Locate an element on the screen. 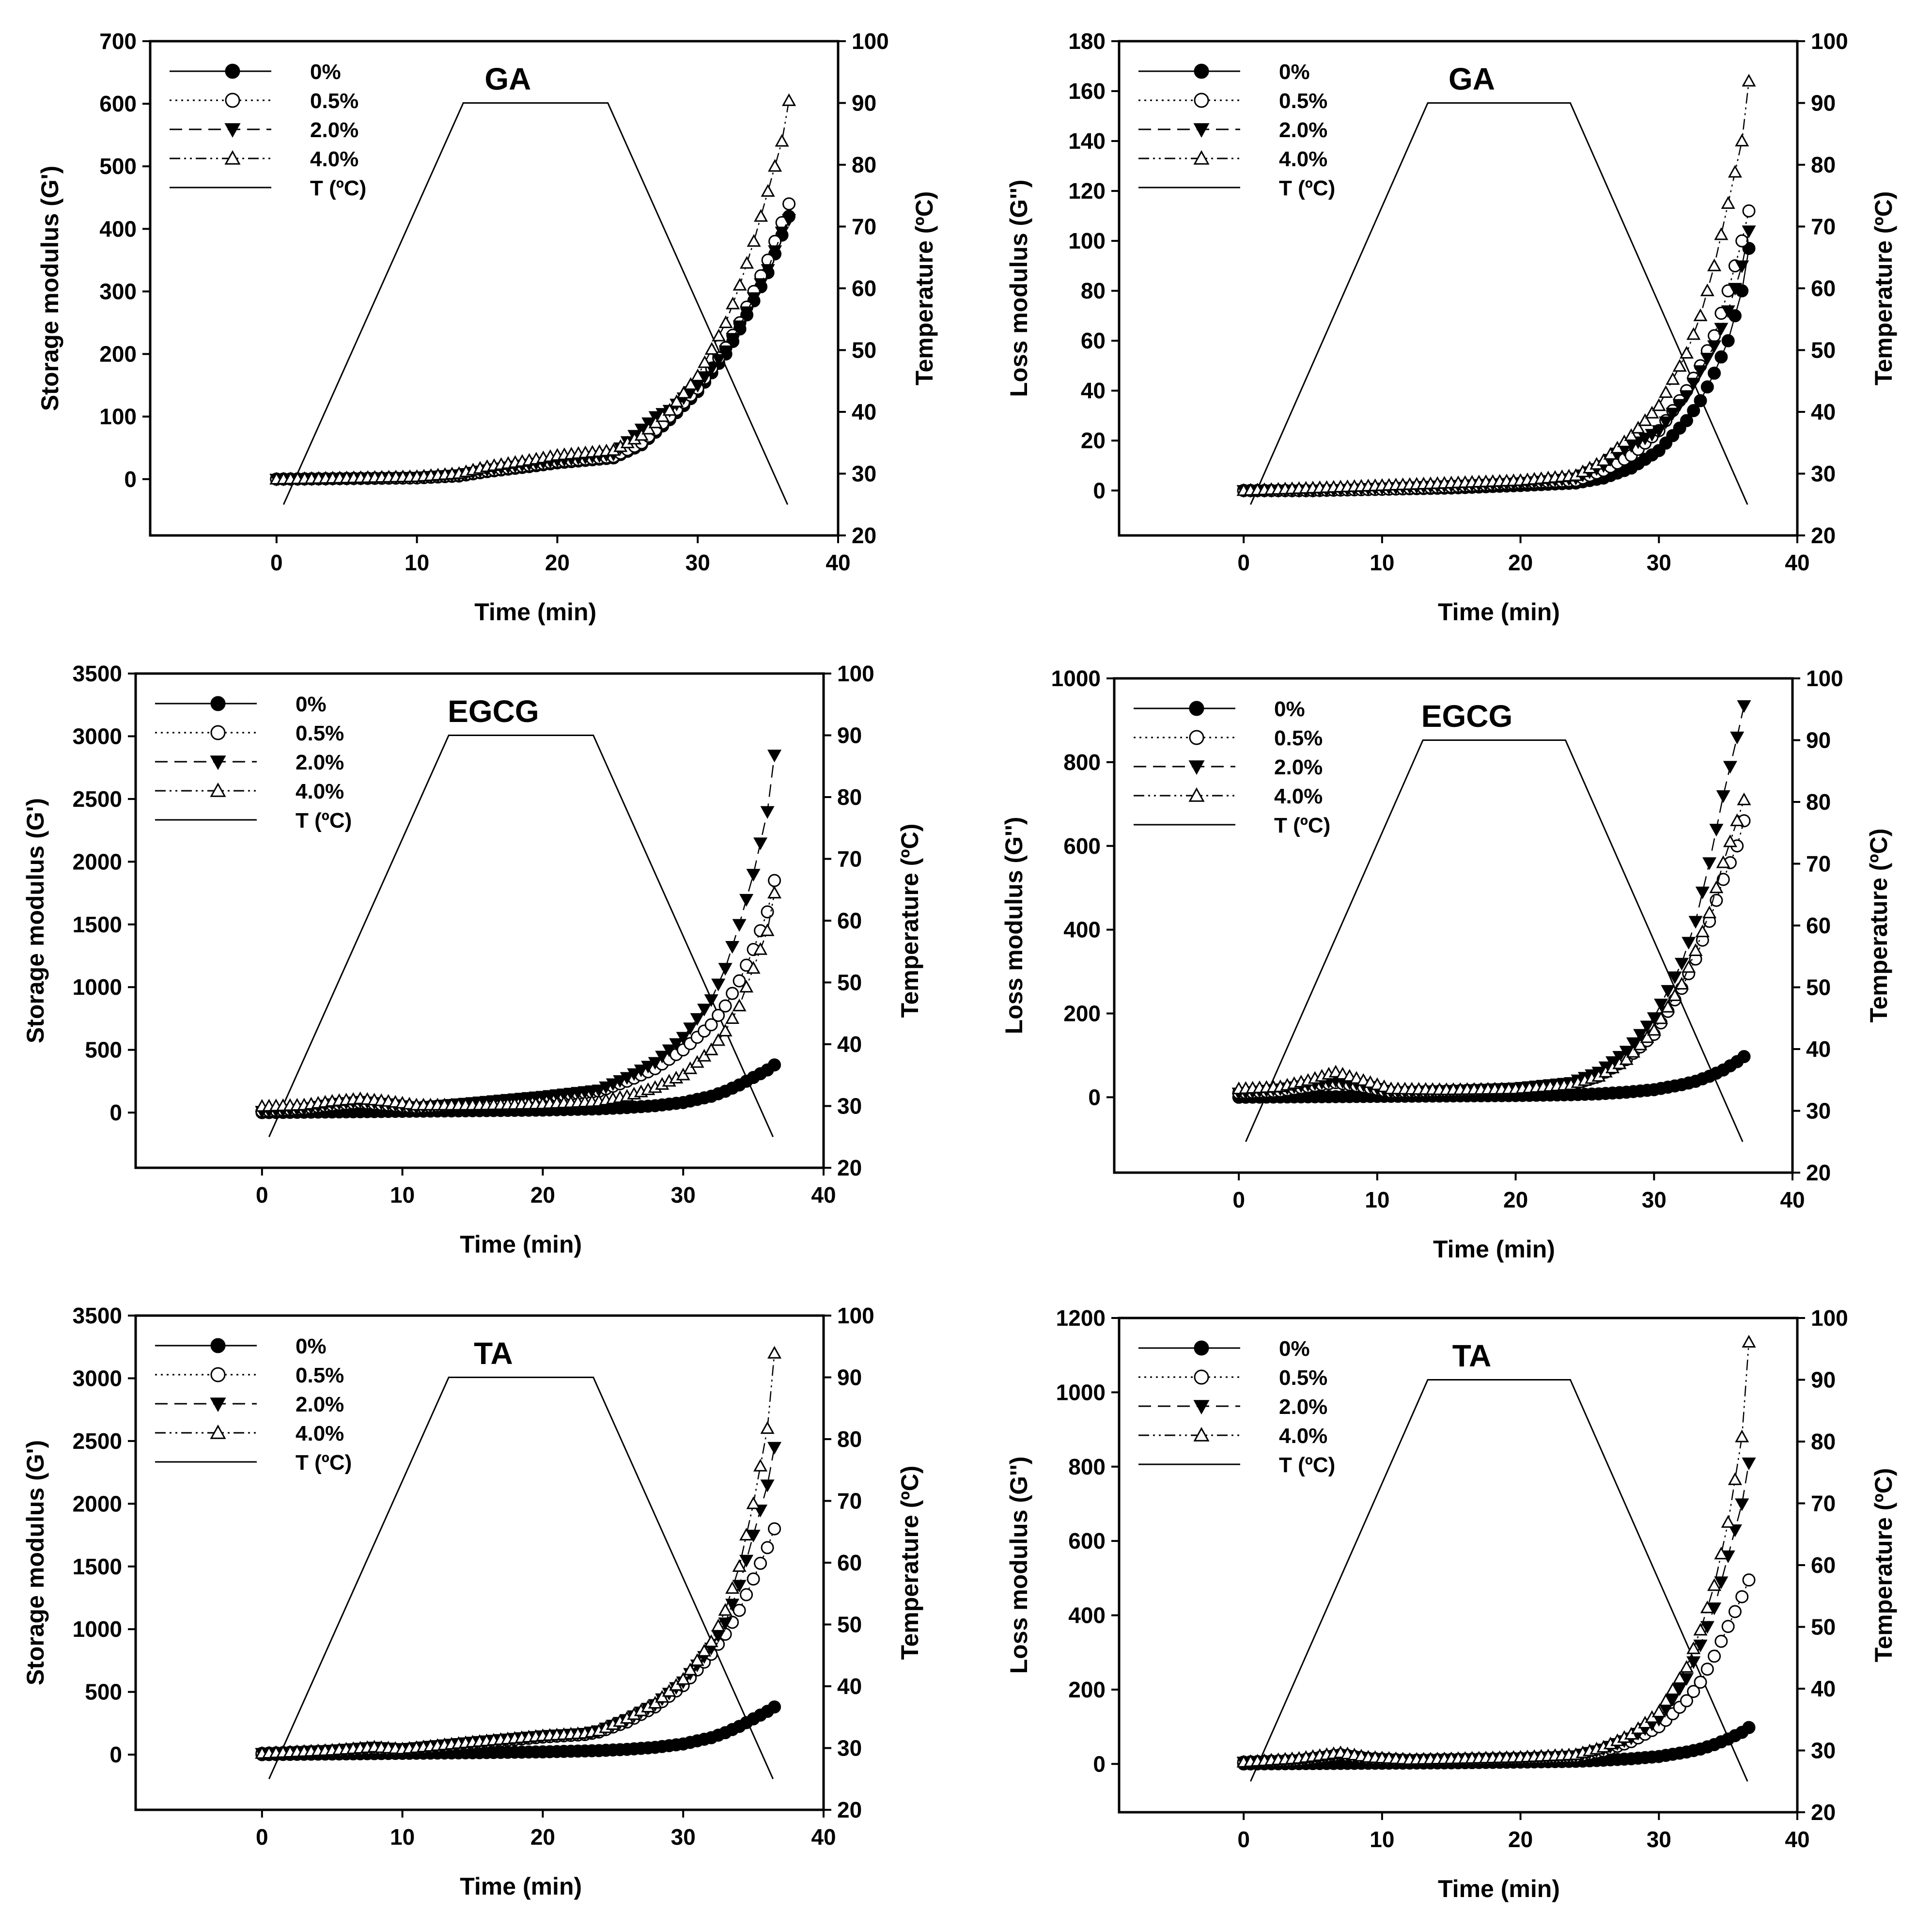 The height and width of the screenshot is (1914, 1932). series-4.0% is located at coordinates (518, 1552).